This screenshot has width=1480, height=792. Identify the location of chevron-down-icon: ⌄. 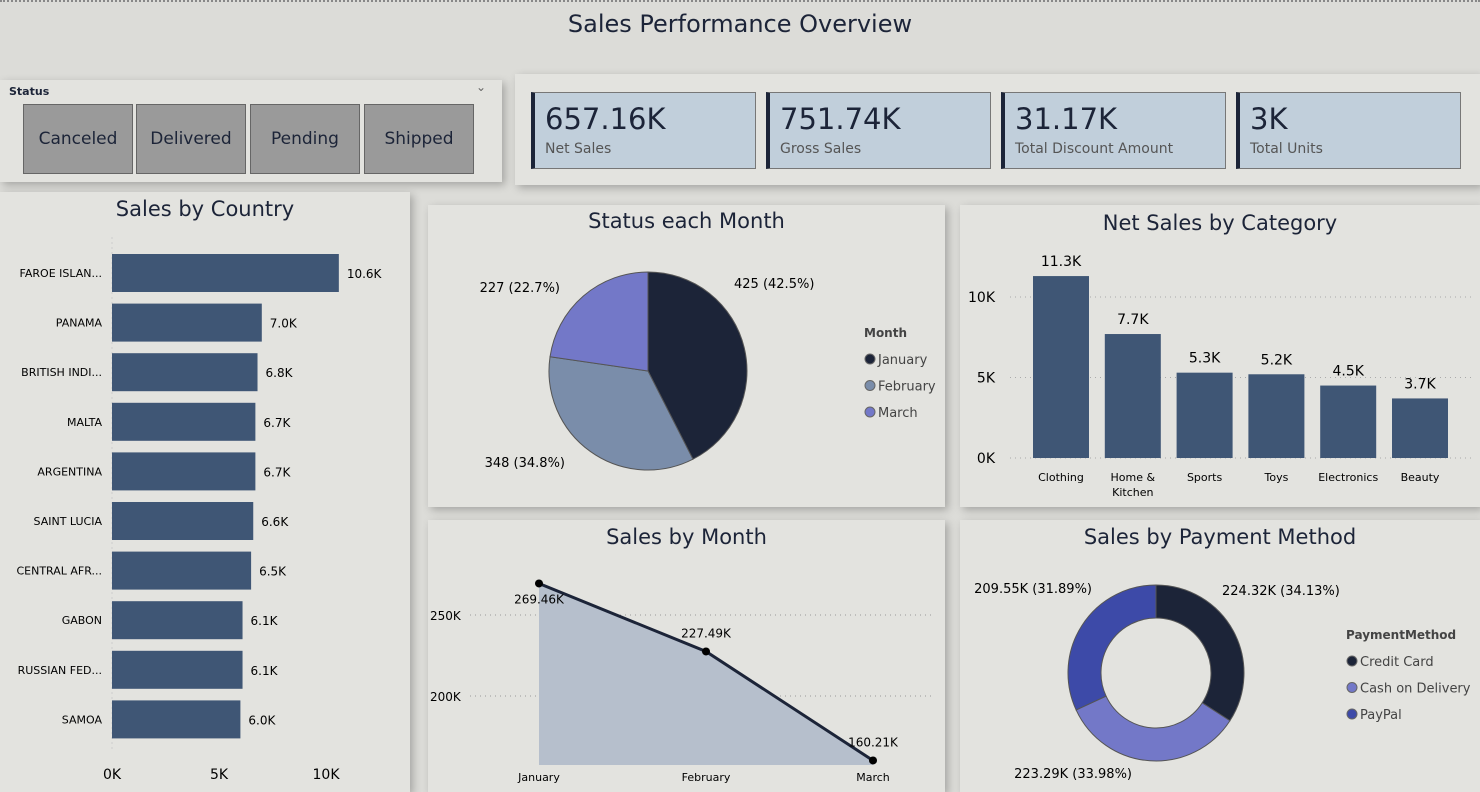
(481, 87).